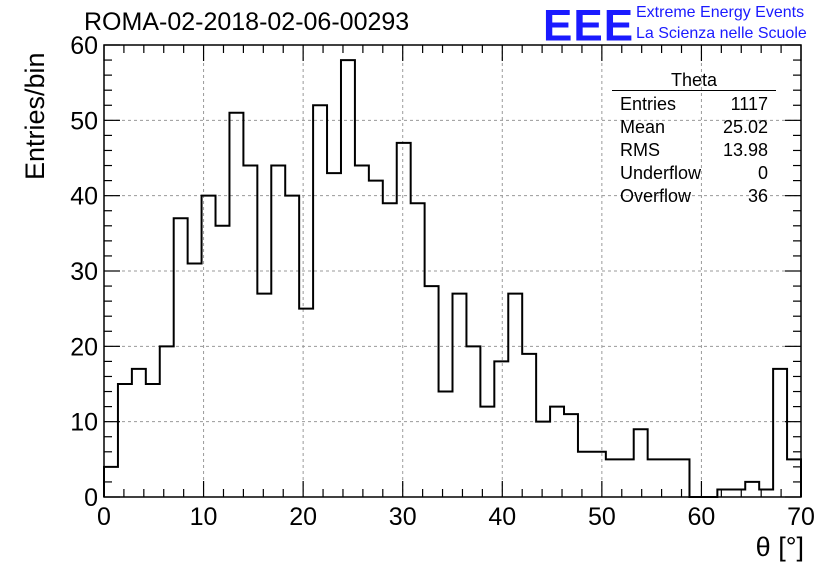  I want to click on logo-line-1: Extreme Energy Events, so click(720, 12).